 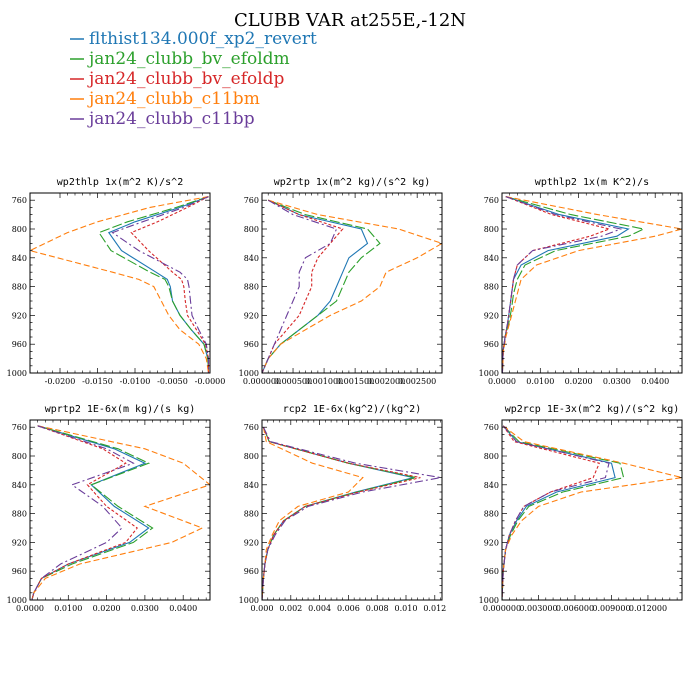 What do you see at coordinates (406, 608) in the screenshot?
I see `x-tick-label: 0.010` at bounding box center [406, 608].